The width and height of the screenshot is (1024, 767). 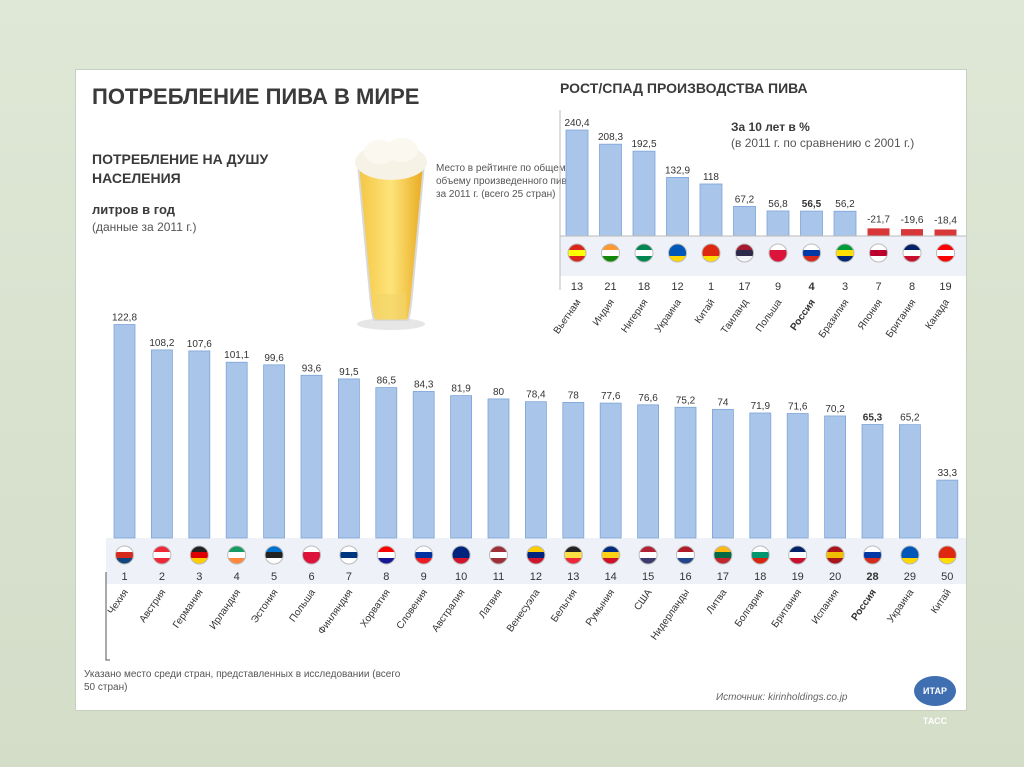 What do you see at coordinates (536, 577) in the screenshot?
I see `consumption-rank-label: 12` at bounding box center [536, 577].